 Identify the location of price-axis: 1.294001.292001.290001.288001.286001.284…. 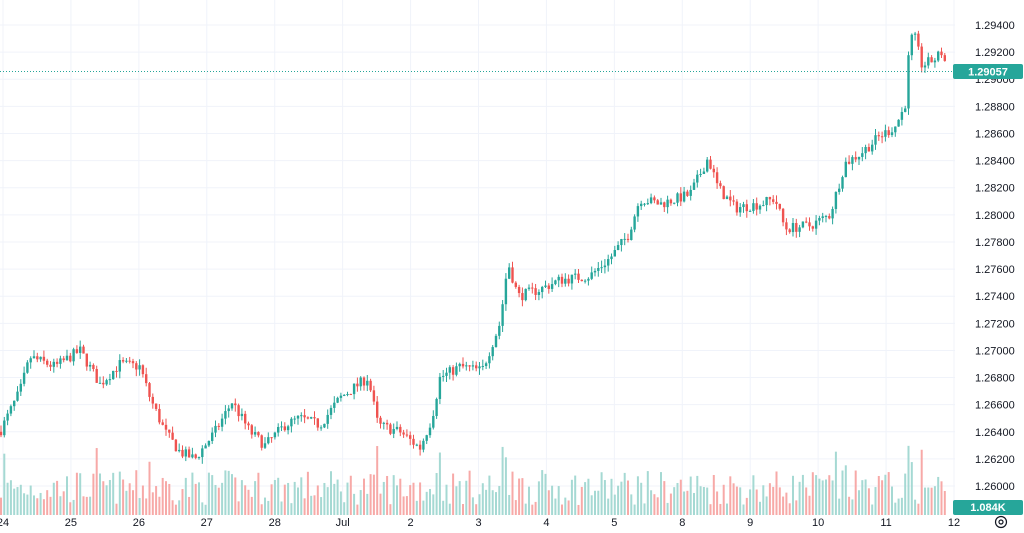
(995, 256).